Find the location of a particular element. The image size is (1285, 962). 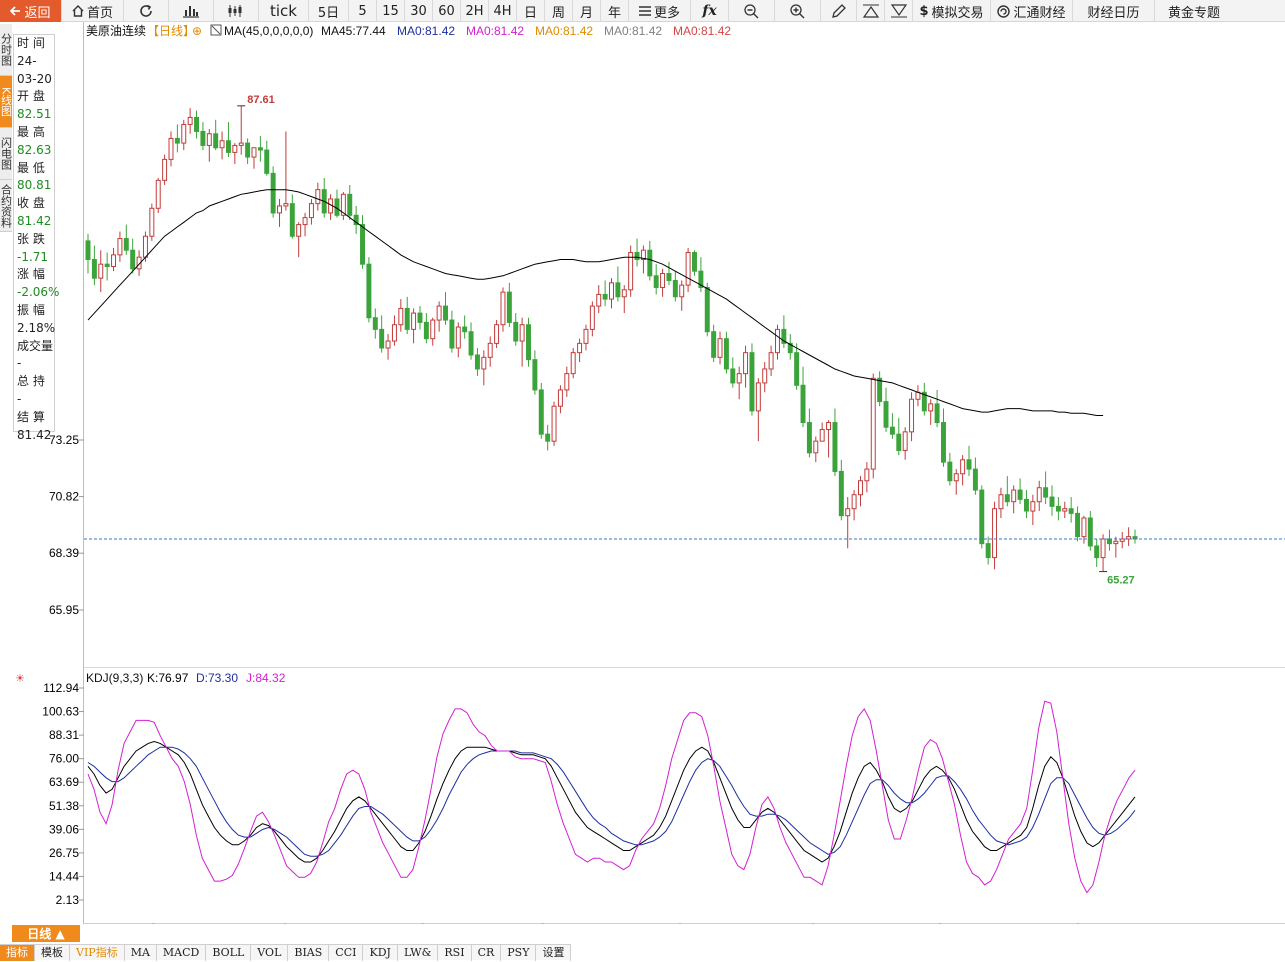

tab-cr: CR is located at coordinates (487, 953).